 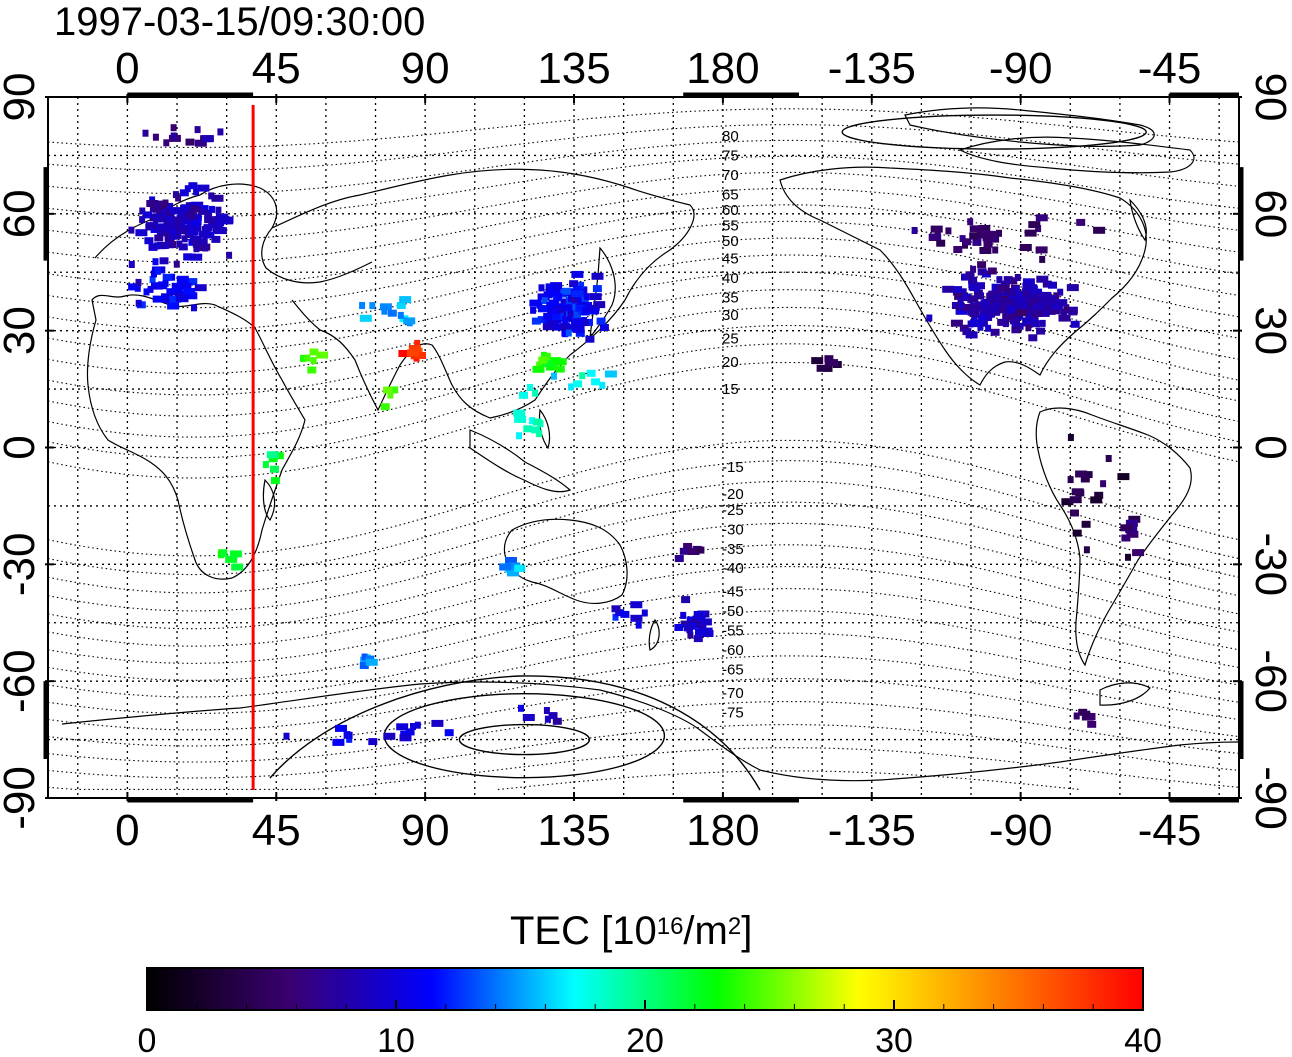 I want to click on contour-label: -35, so click(x=733, y=549).